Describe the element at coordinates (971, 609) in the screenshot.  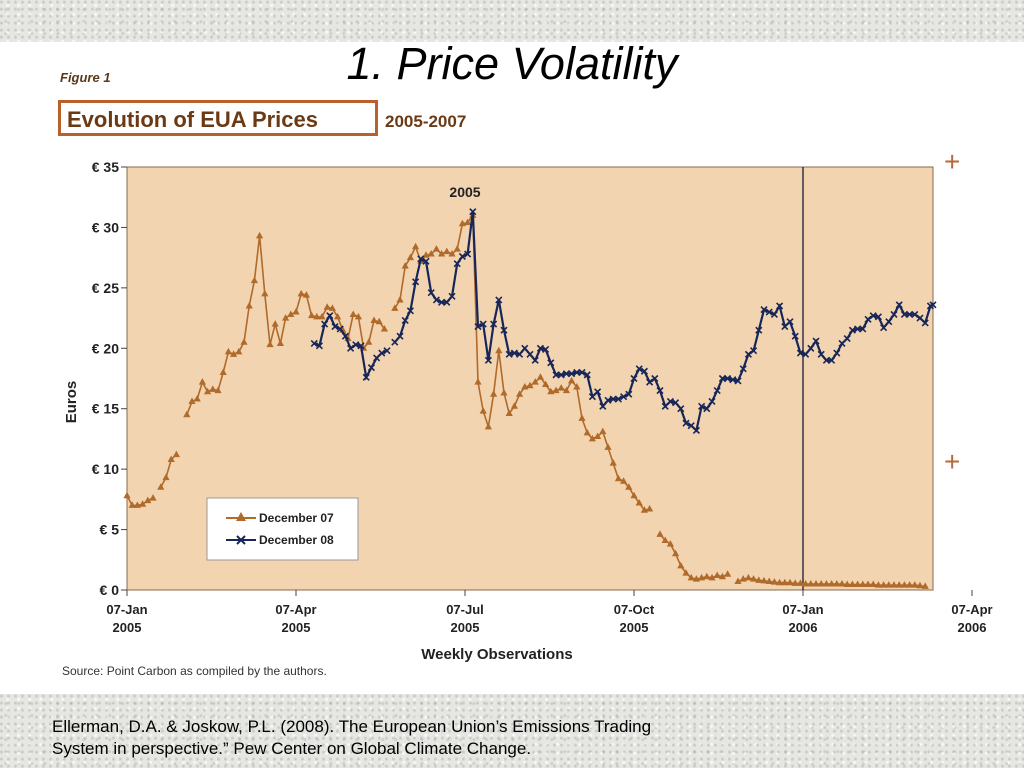
I see `x-tick-label: 07-Apr` at that location.